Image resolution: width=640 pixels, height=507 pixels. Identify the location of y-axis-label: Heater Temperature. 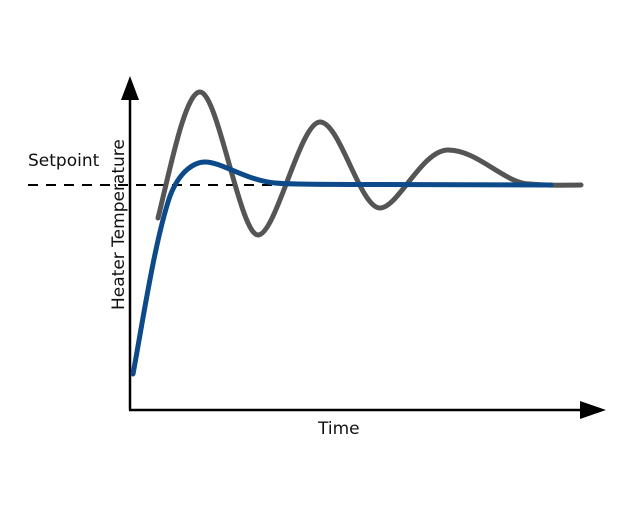
(119, 224).